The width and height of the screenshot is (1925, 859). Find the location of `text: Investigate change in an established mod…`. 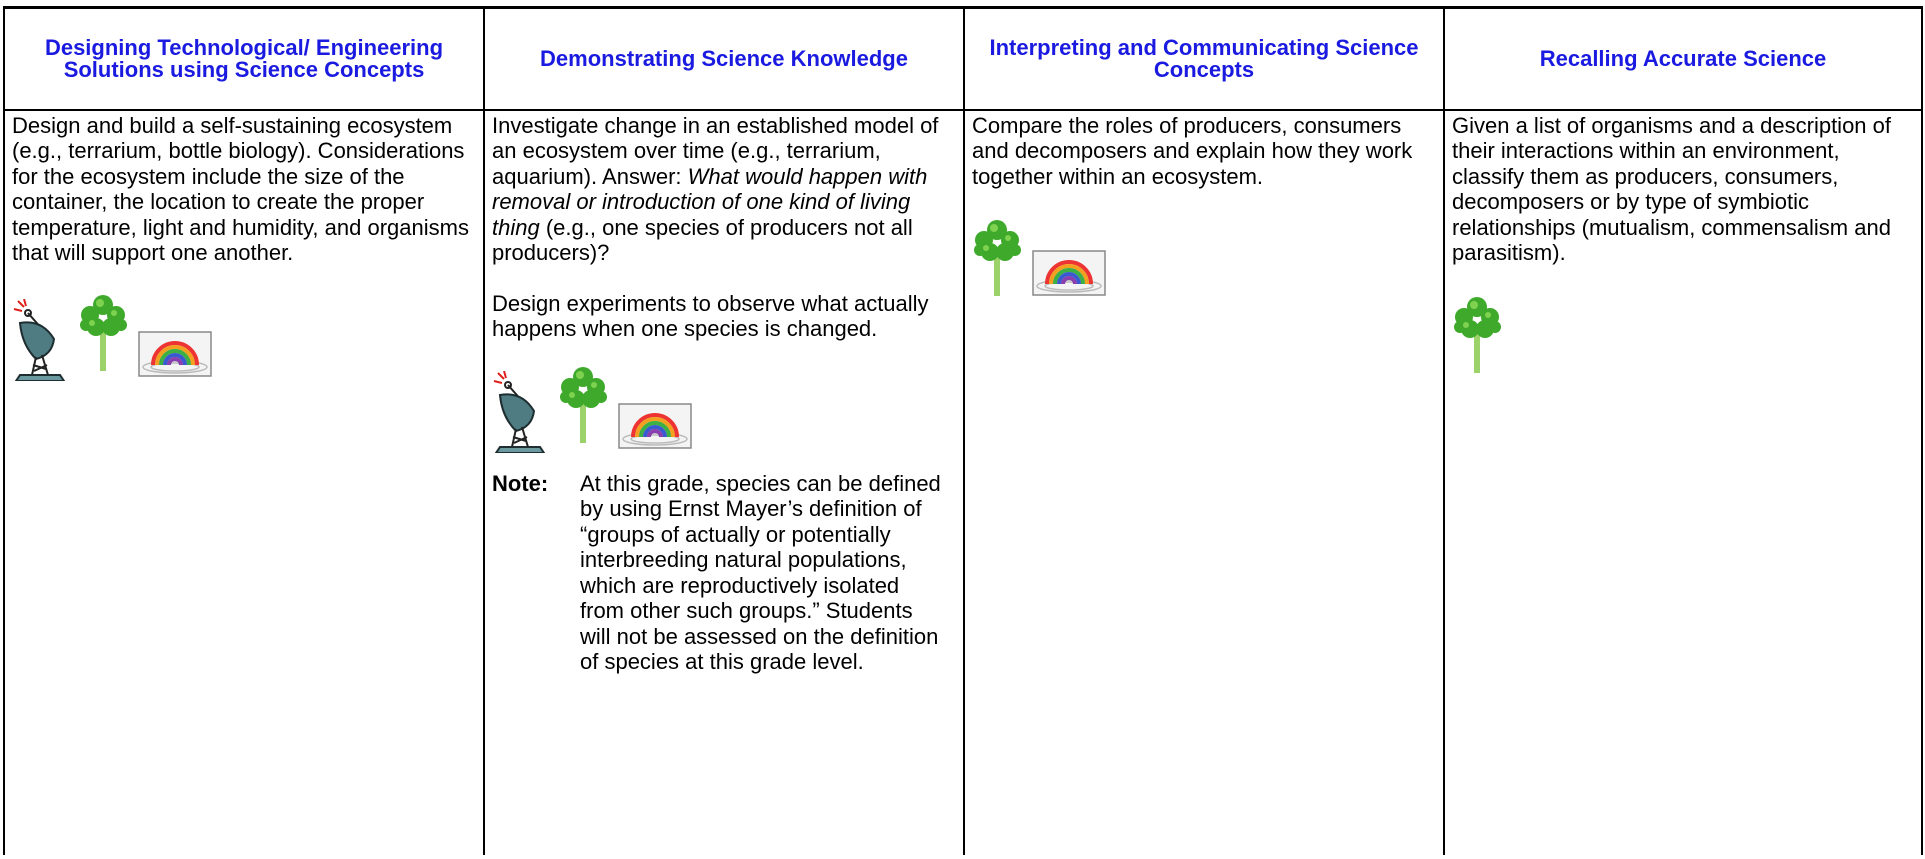

text: Investigate change in an established mod… is located at coordinates (715, 150).